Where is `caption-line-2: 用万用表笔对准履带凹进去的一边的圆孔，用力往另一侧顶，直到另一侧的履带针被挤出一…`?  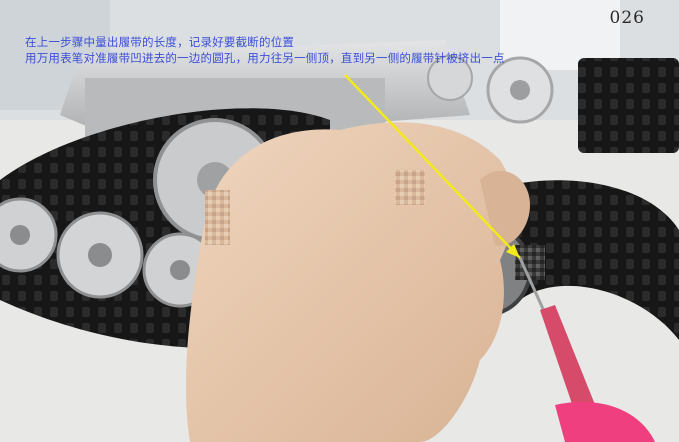 caption-line-2: 用万用表笔对准履带凹进去的一边的圆孔，用力往另一侧顶，直到另一侧的履带针被挤出一… is located at coordinates (265, 58).